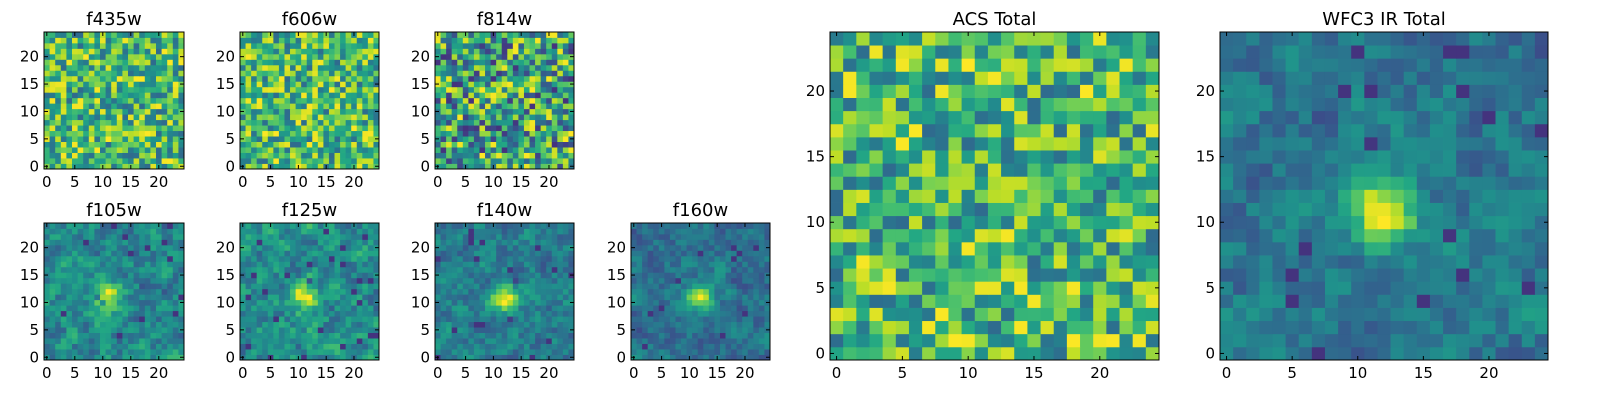 This screenshot has height=400, width=1600. I want to click on heatmap-image, so click(505, 101).